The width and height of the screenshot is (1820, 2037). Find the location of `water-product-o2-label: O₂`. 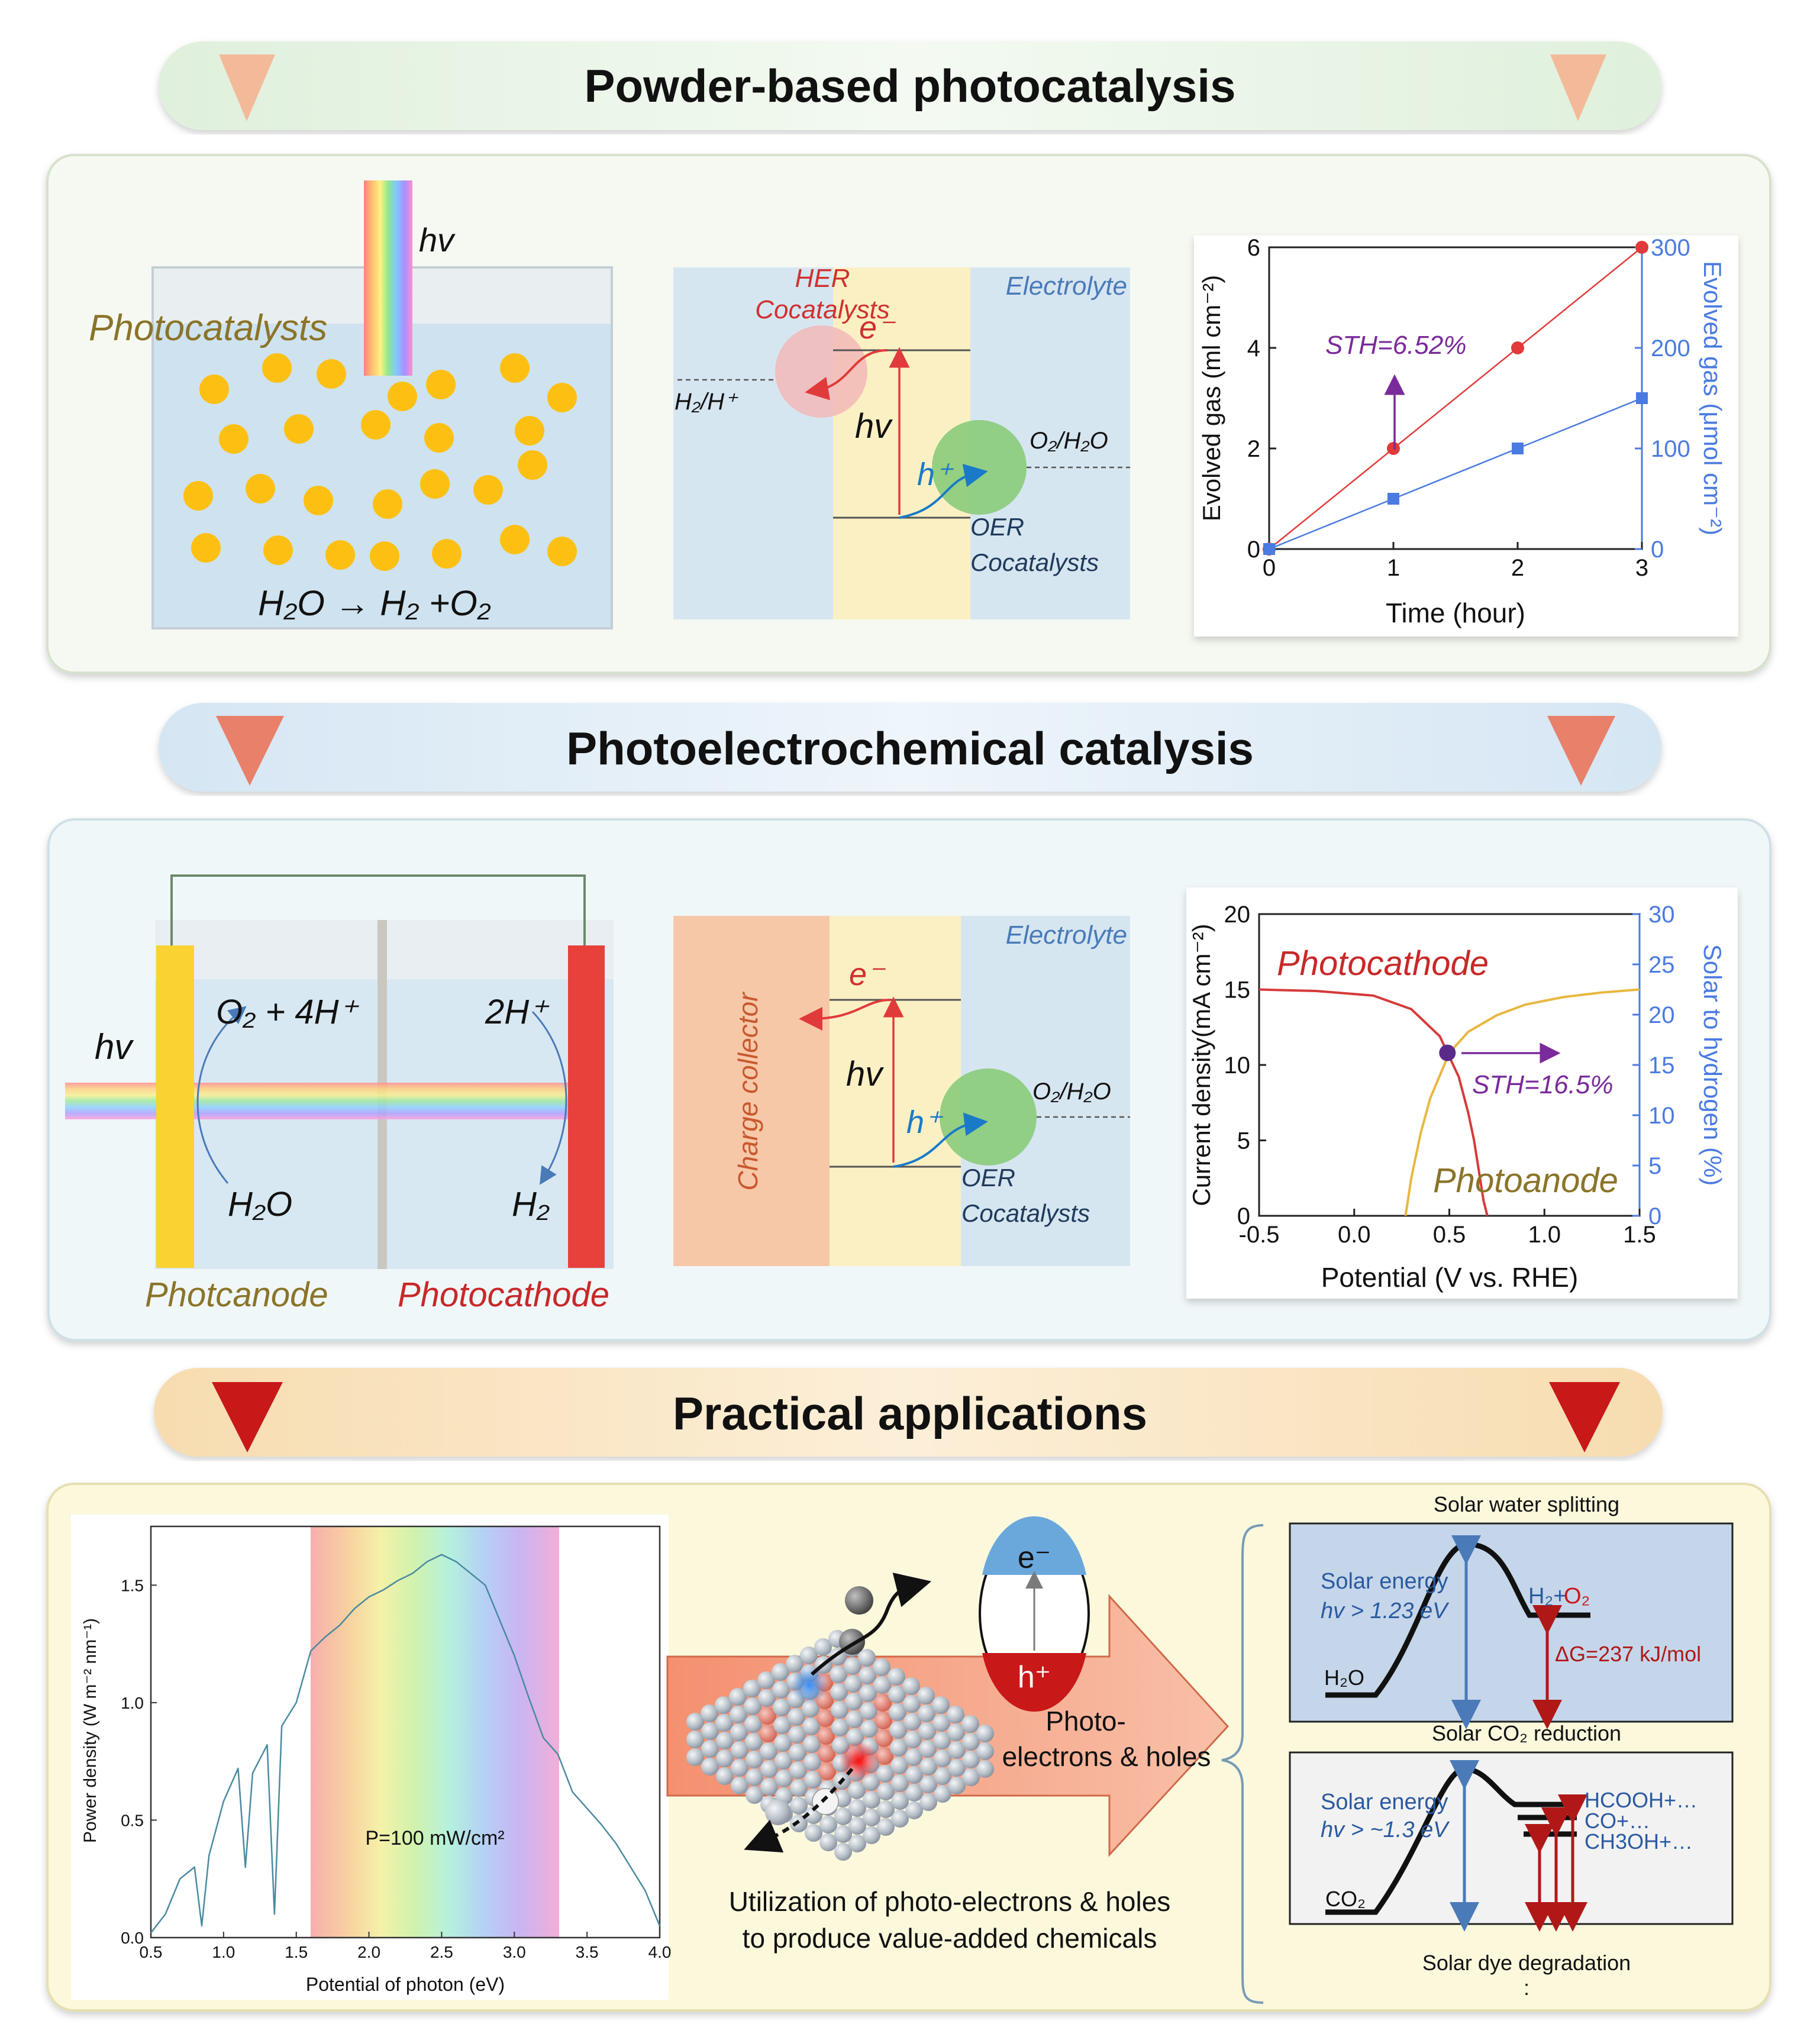

water-product-o2-label: O₂ is located at coordinates (1577, 1596).